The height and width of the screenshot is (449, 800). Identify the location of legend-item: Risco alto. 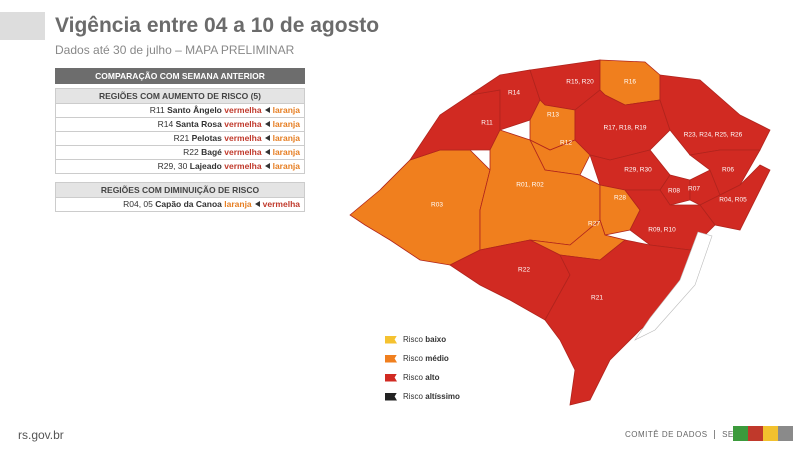
(422, 377).